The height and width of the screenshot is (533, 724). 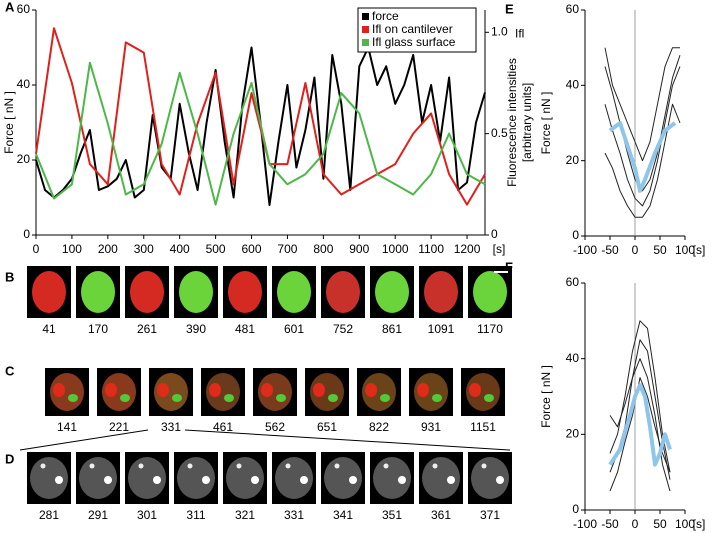 I want to click on x-tick-label: 1100, so click(x=431, y=249).